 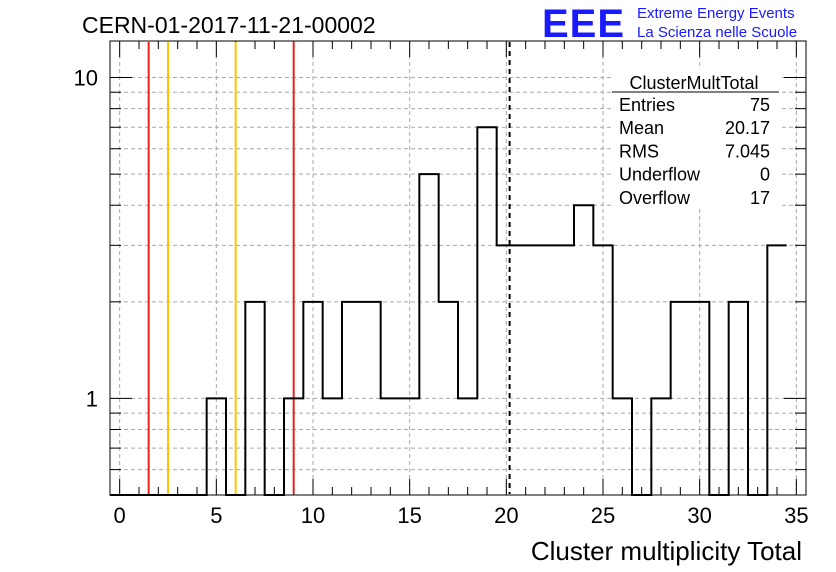 I want to click on stats-label: RMS, so click(x=639, y=151).